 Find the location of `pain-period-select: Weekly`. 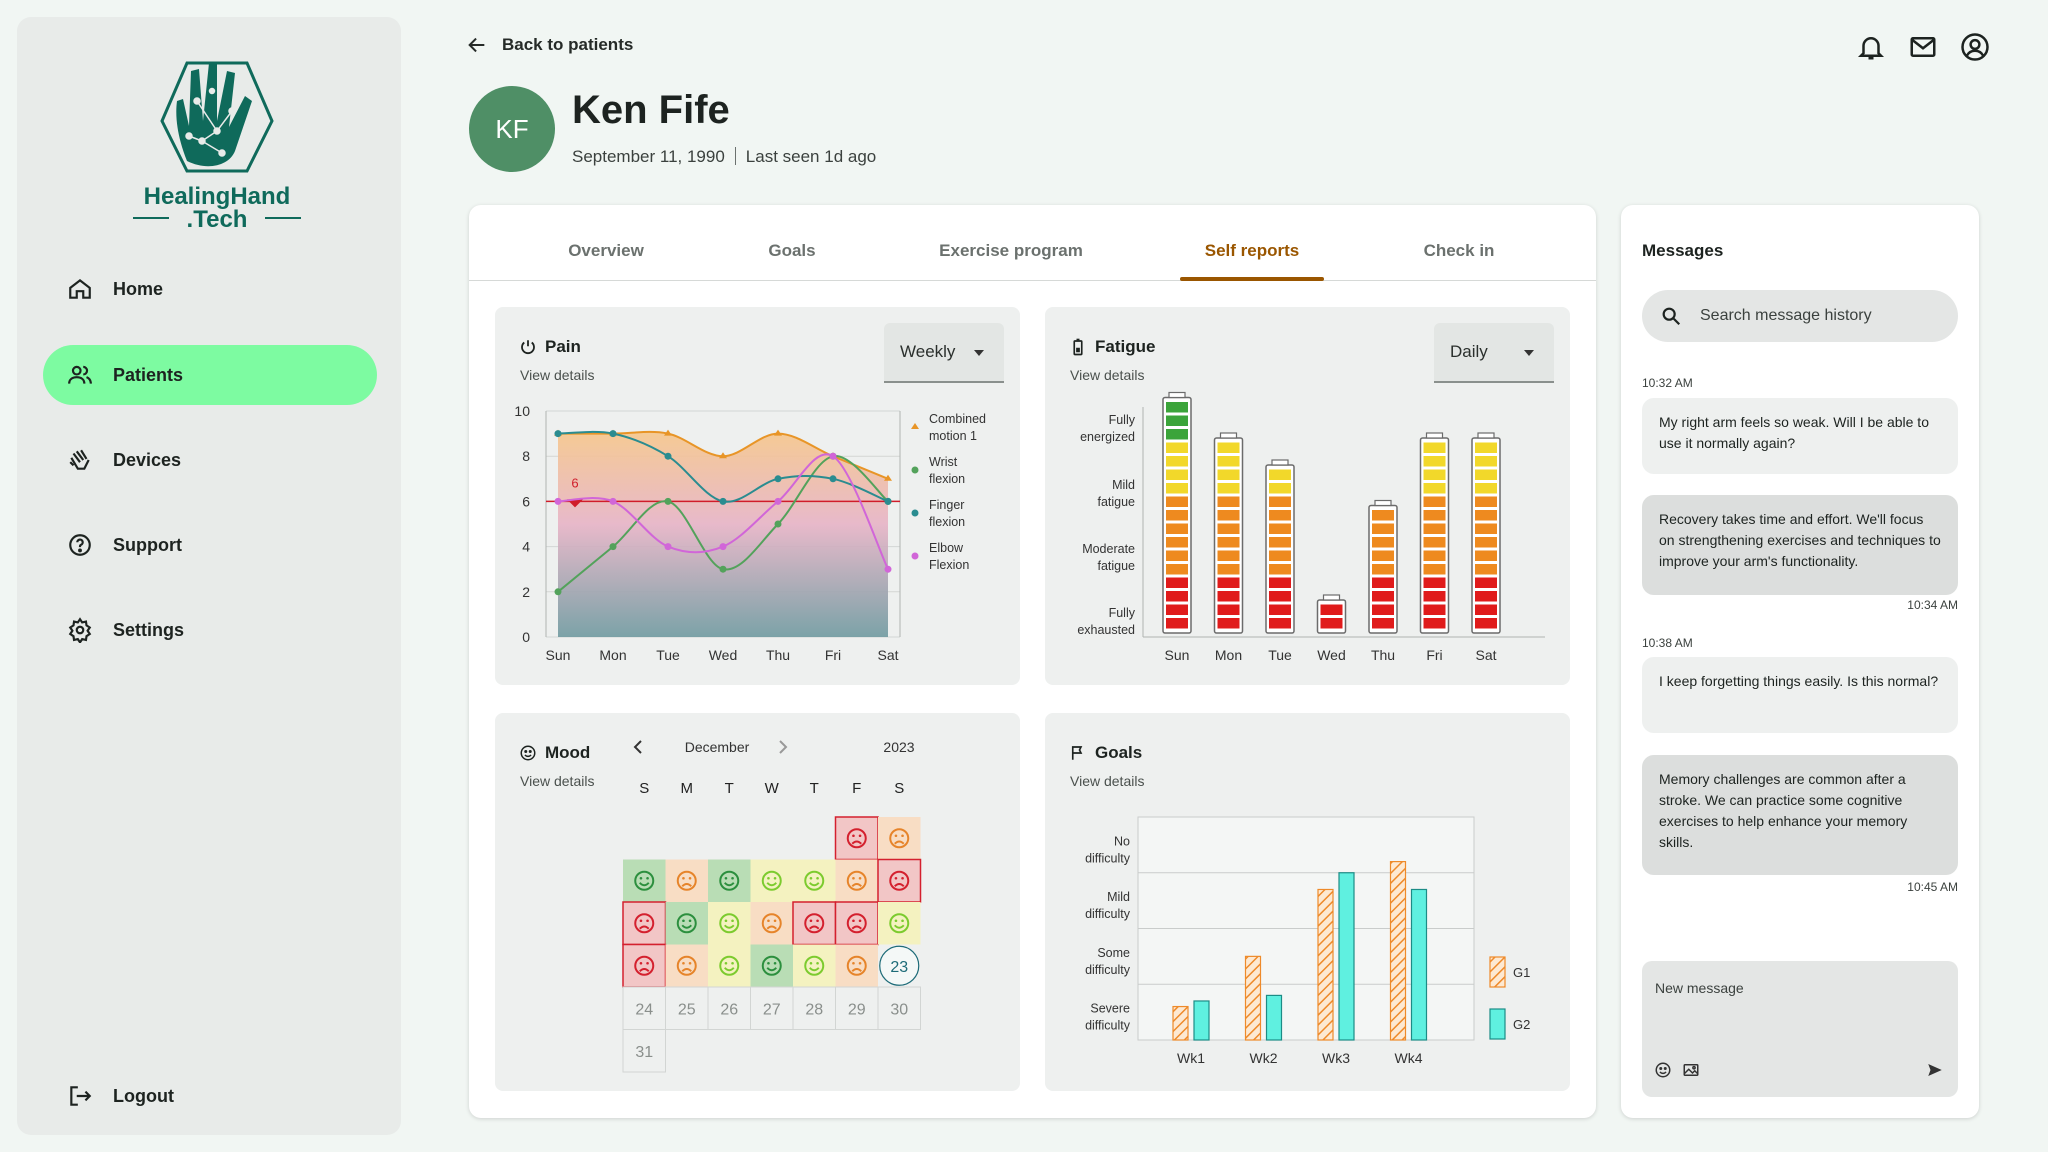

pain-period-select: Weekly is located at coordinates (944, 353).